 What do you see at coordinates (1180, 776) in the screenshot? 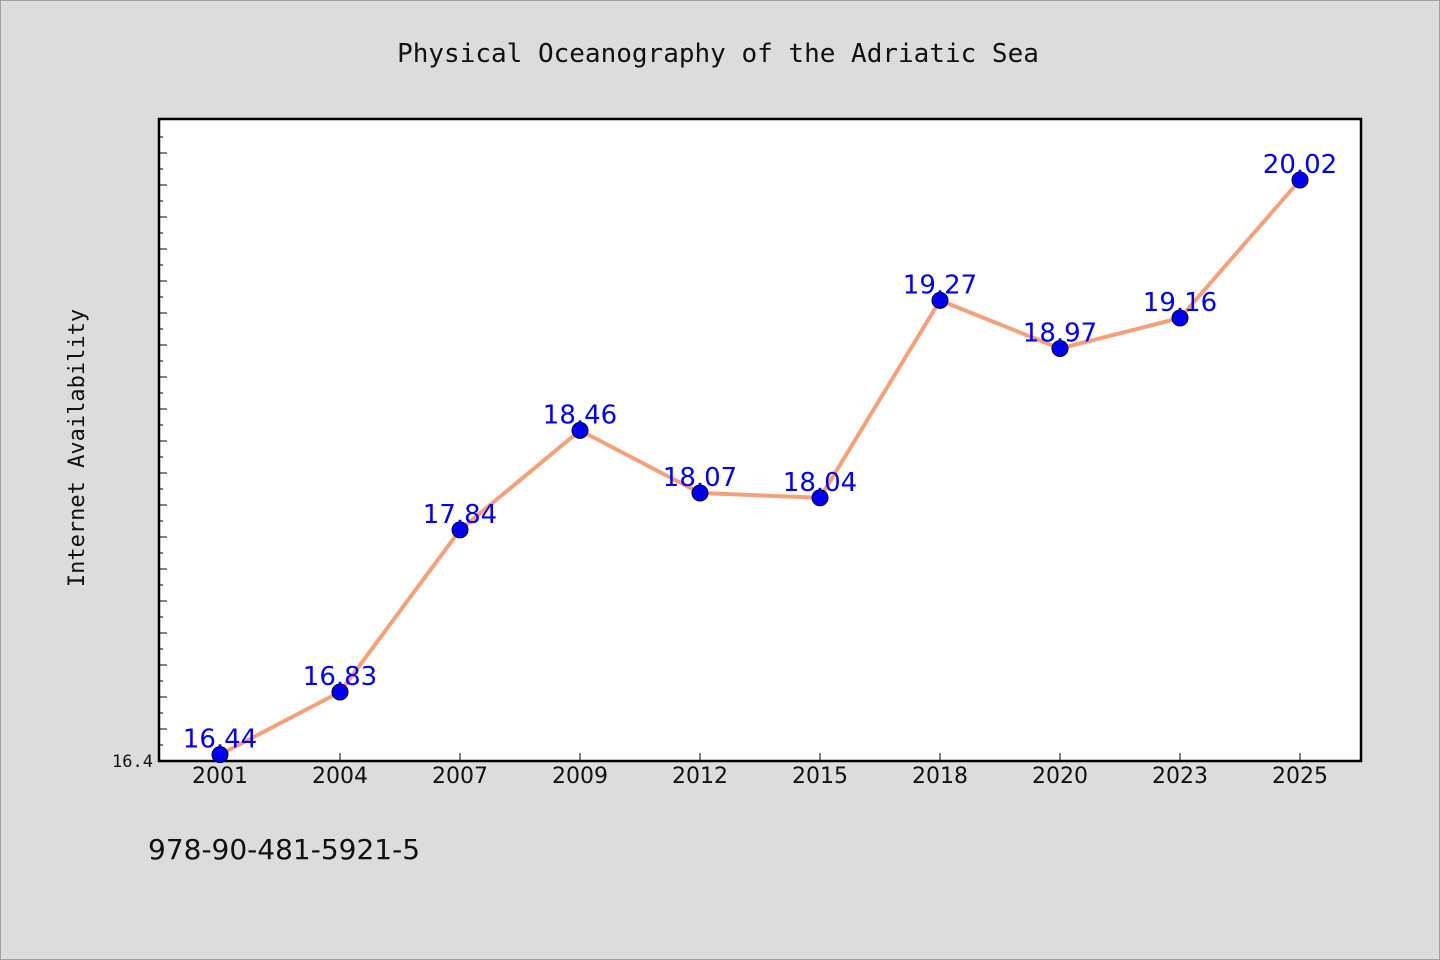
I see `x-tick-label: 2023` at bounding box center [1180, 776].